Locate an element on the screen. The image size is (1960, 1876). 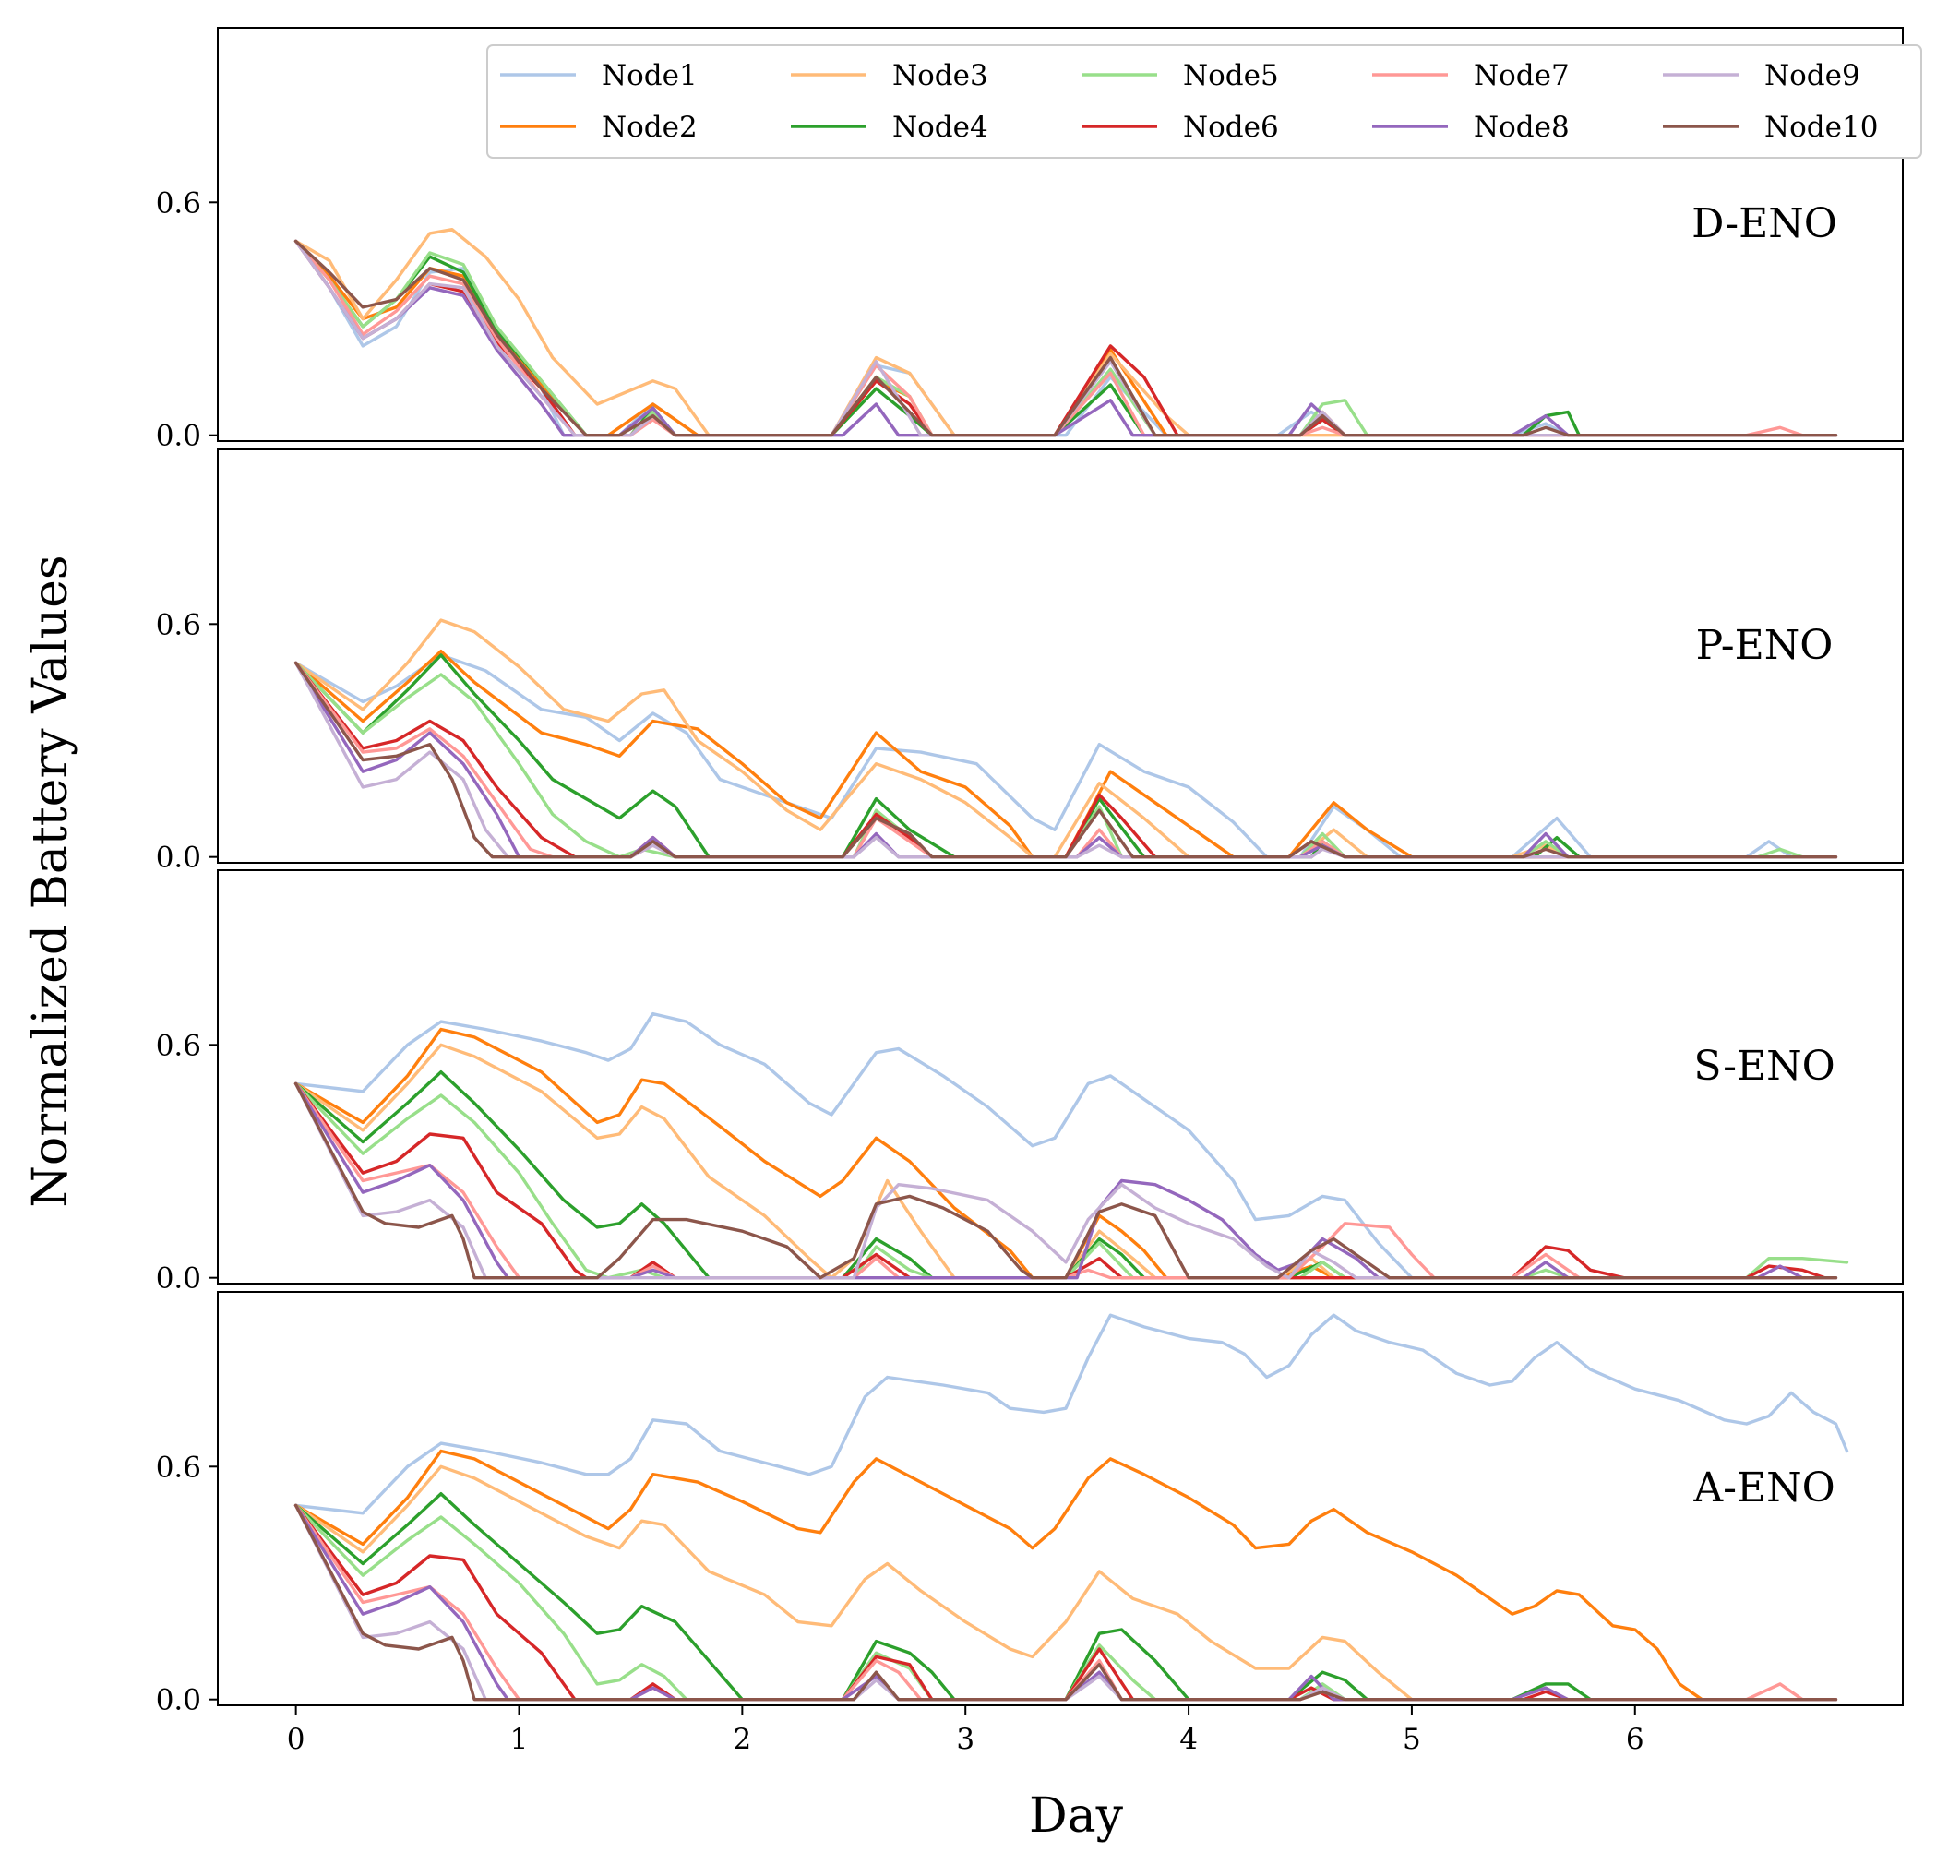
panel-label: P-ENO is located at coordinates (1765, 645).